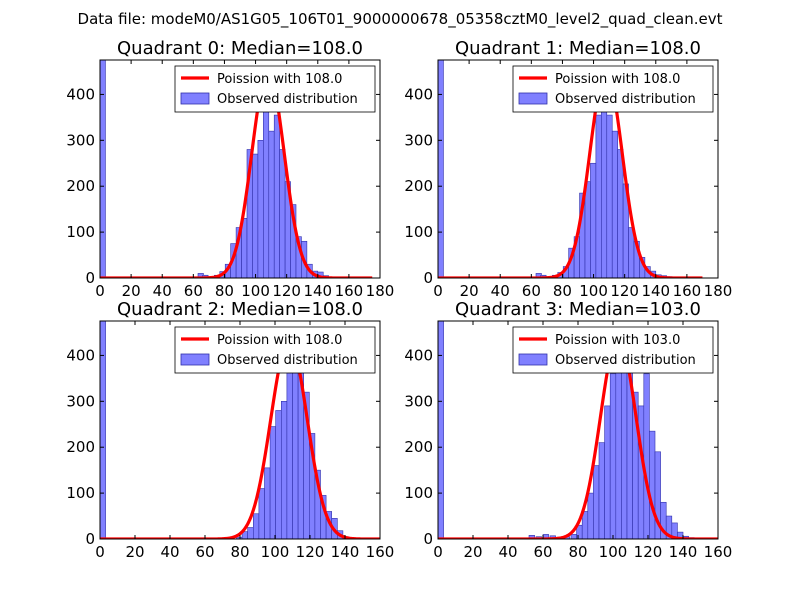  I want to click on x-tick-label: 80, so click(562, 291).